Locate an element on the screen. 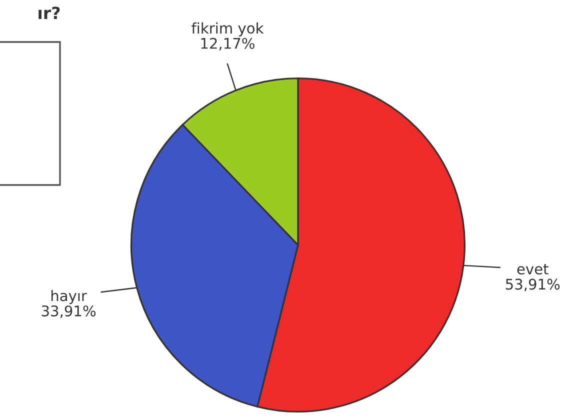  data-label: 33,91% is located at coordinates (69, 311).